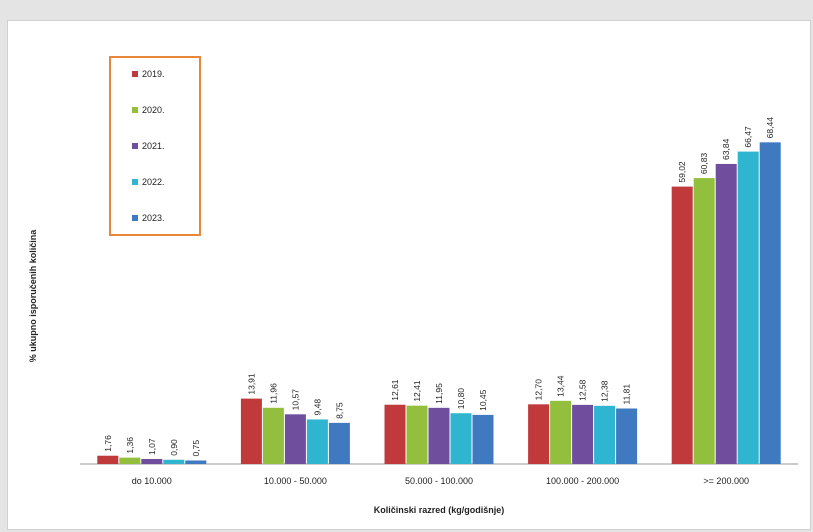 This screenshot has height=532, width=813. What do you see at coordinates (439, 510) in the screenshot?
I see `x-axis-title: Količinski razred (kg/godišnje)` at bounding box center [439, 510].